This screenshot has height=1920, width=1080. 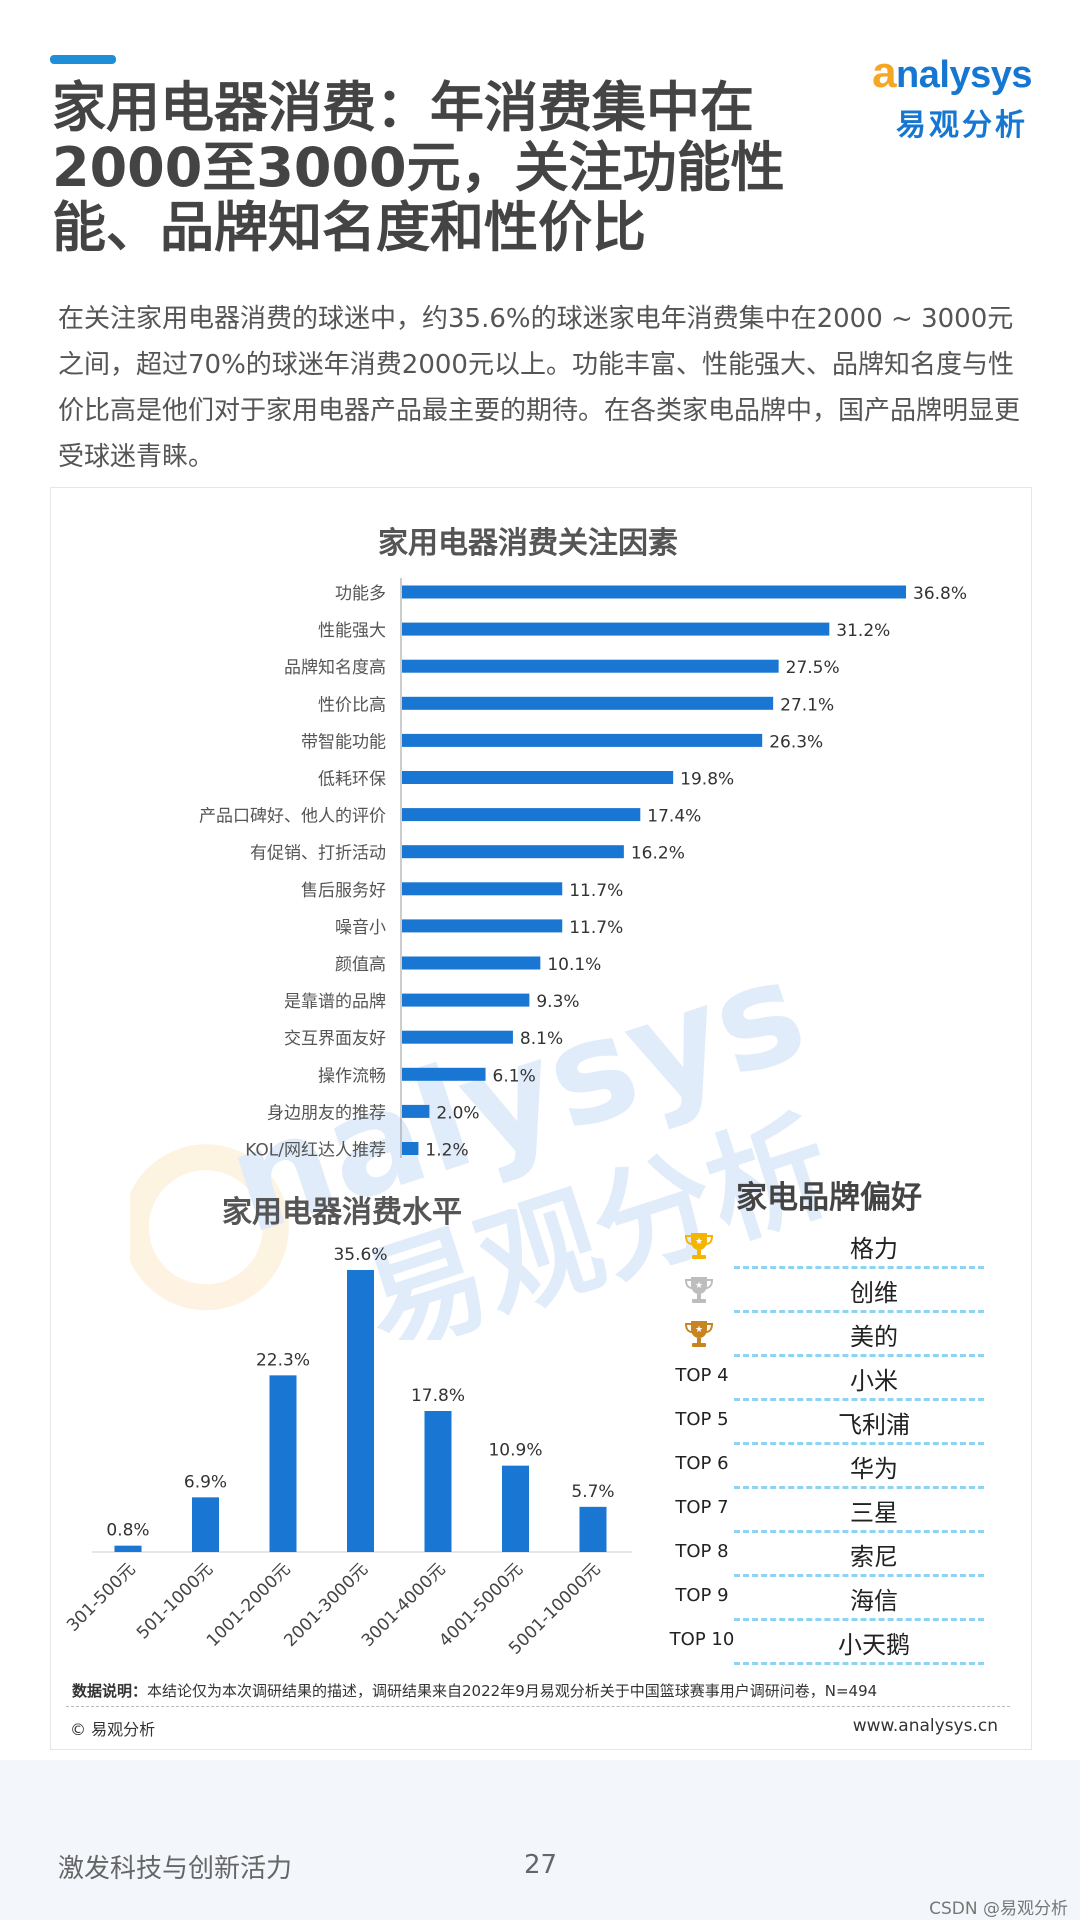 What do you see at coordinates (83, 59) in the screenshot?
I see `accent-bar` at bounding box center [83, 59].